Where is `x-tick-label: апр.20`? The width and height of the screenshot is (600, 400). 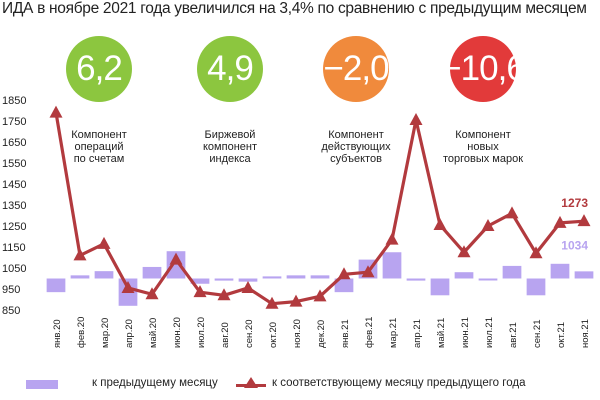 x-tick-label: апр.20 is located at coordinates (129, 333).